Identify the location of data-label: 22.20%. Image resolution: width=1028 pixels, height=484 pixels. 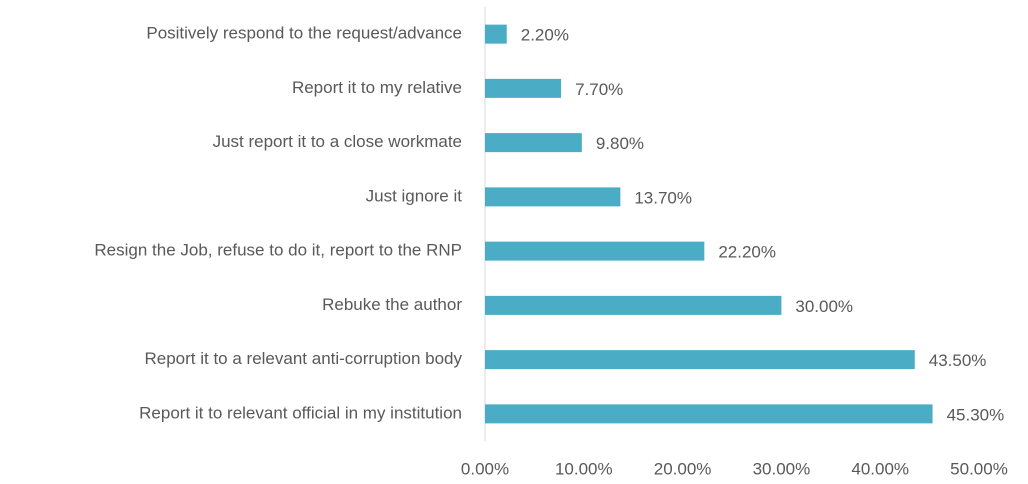
(747, 252).